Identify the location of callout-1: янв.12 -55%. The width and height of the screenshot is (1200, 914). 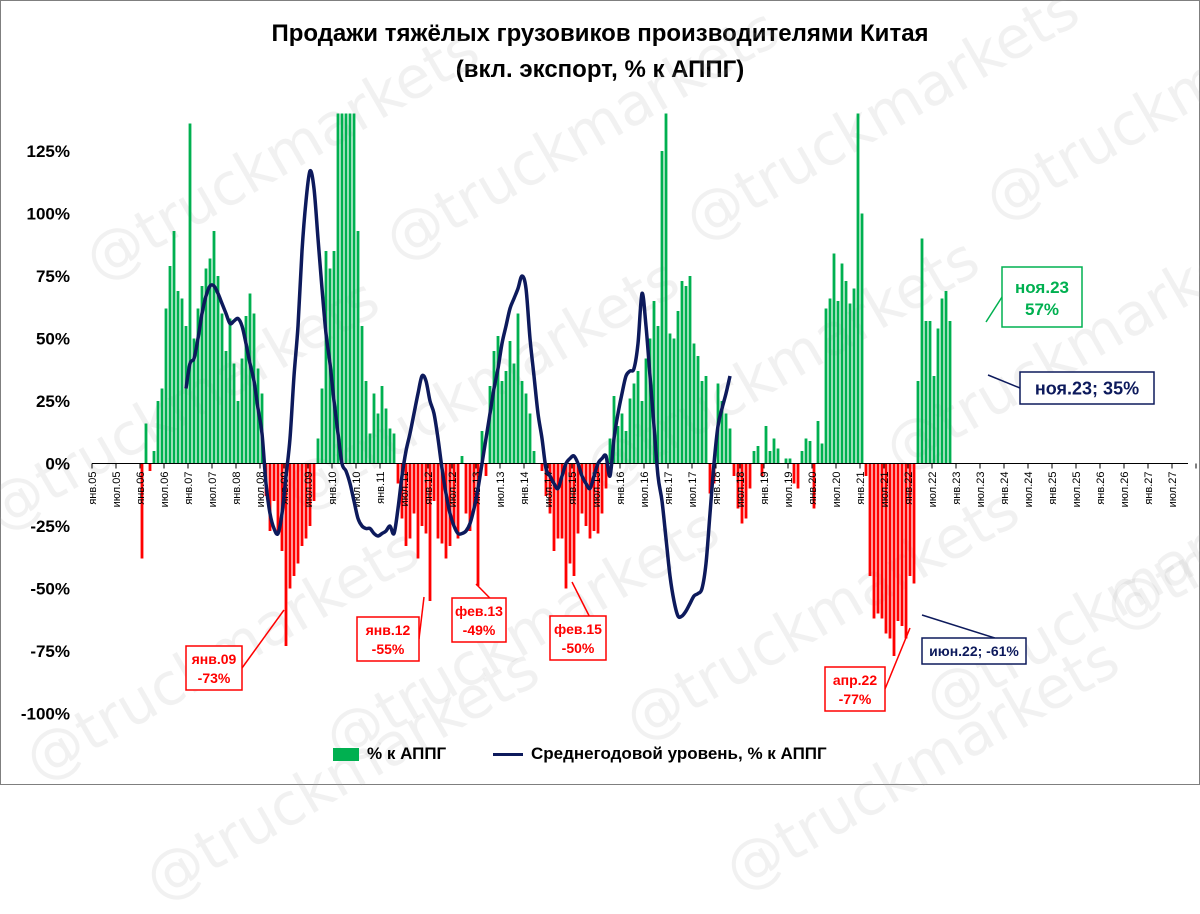
(390, 629).